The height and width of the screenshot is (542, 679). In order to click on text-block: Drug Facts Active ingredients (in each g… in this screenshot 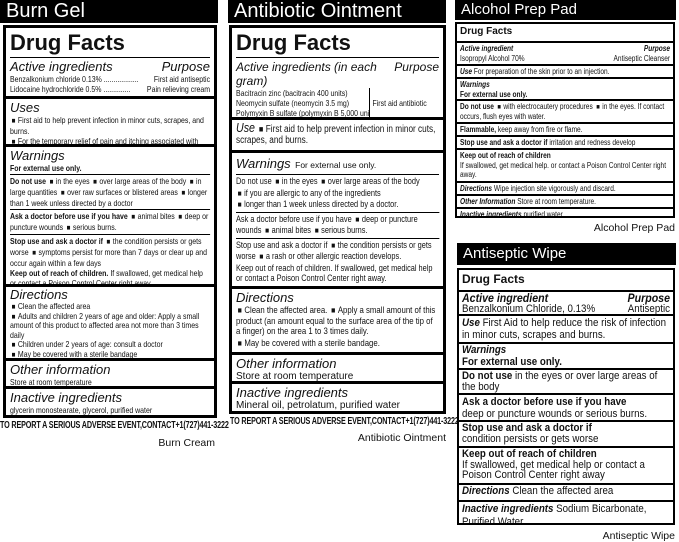, I will do `click(337, 72)`.